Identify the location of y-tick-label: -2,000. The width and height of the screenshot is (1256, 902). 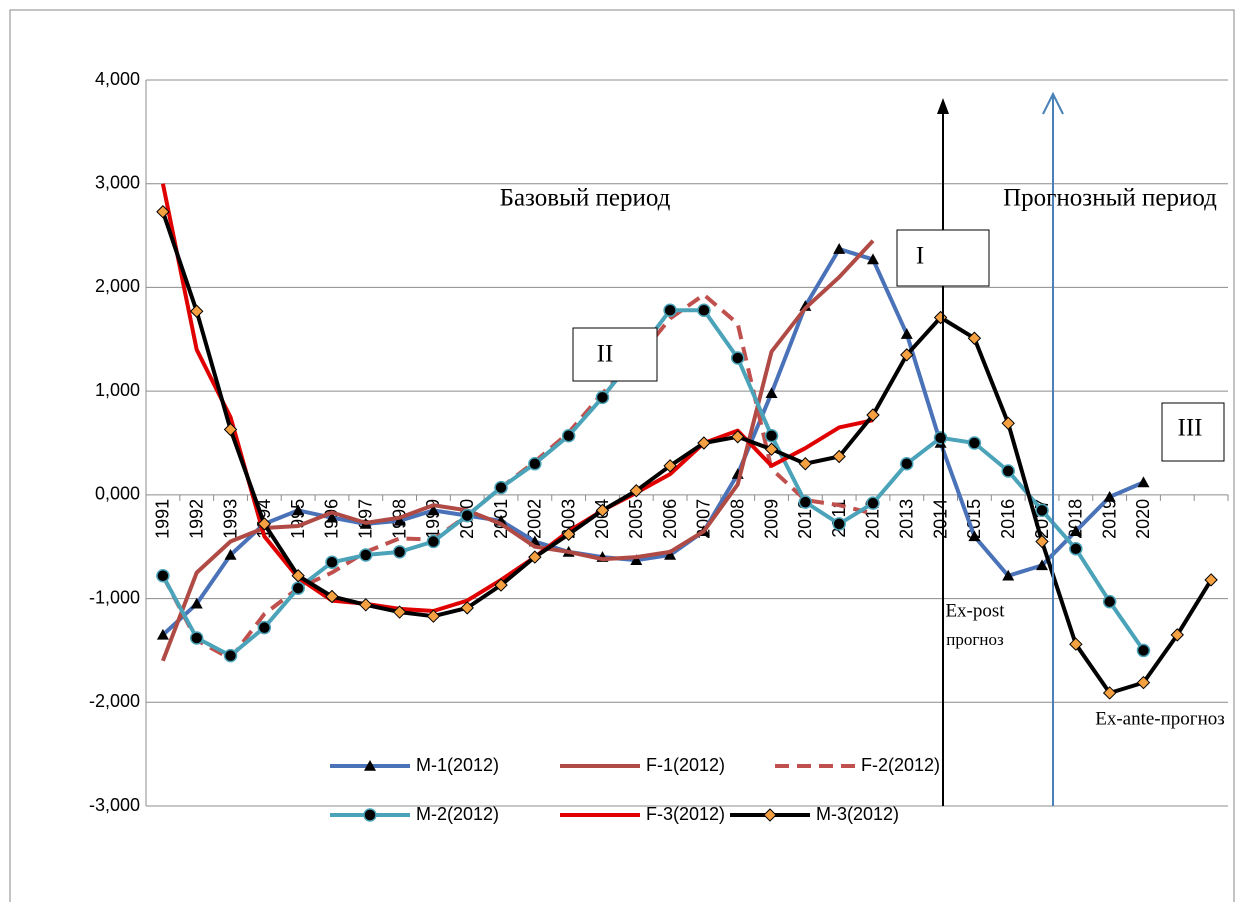
(114, 701).